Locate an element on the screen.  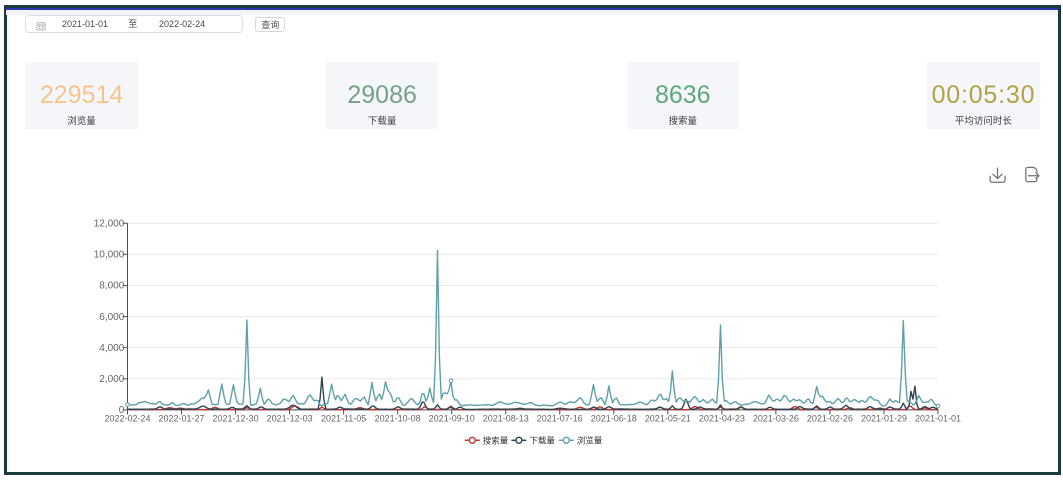
svg-text: 2021-06-18 is located at coordinates (614, 419).